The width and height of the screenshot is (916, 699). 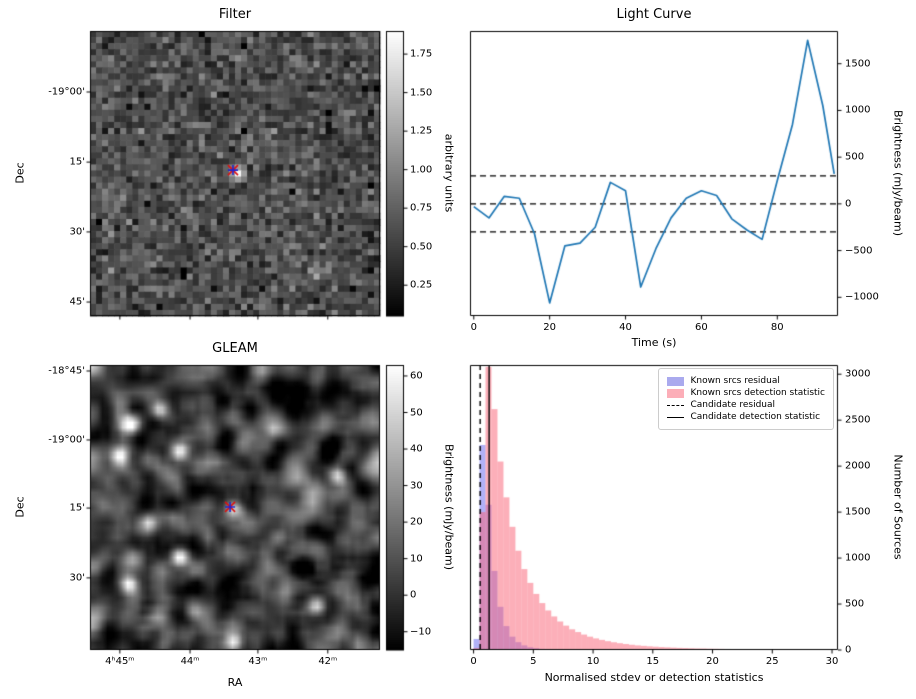 I want to click on gleam-colorbar-tick-label: 0, so click(x=413, y=595).